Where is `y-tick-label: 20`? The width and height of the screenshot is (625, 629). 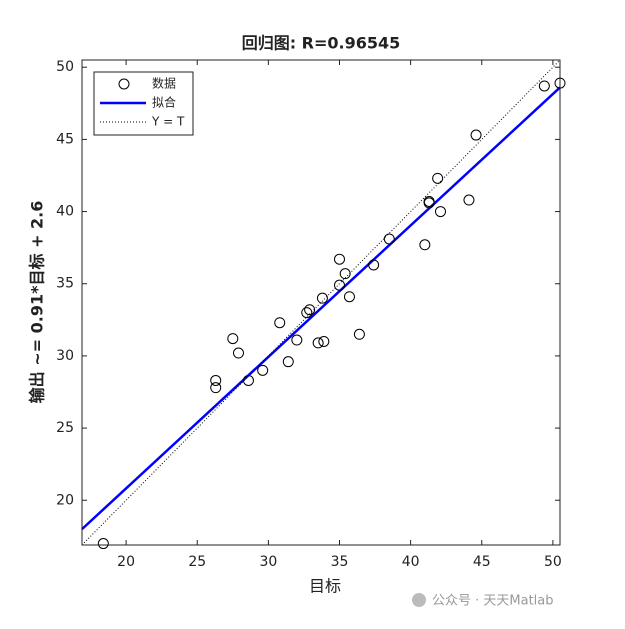 y-tick-label: 20 is located at coordinates (65, 500).